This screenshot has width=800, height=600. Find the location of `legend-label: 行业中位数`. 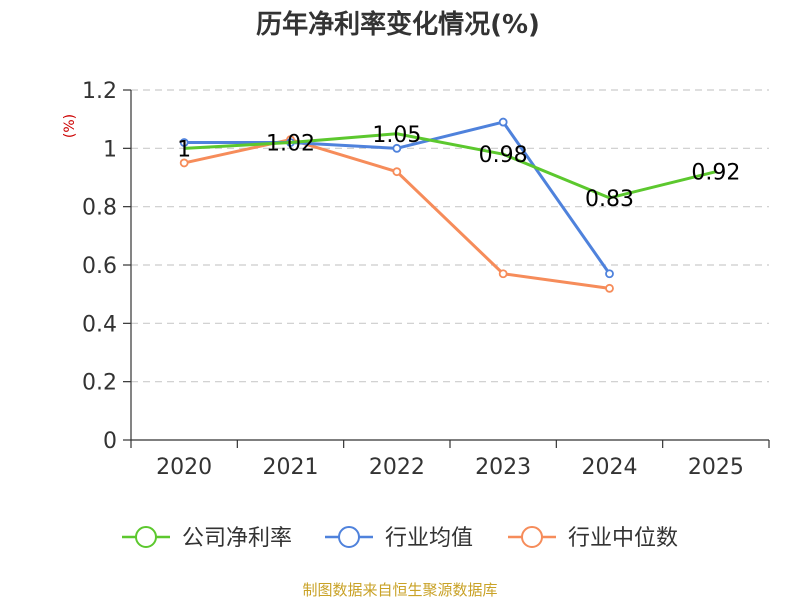

legend-label: 行业中位数 is located at coordinates (623, 538).